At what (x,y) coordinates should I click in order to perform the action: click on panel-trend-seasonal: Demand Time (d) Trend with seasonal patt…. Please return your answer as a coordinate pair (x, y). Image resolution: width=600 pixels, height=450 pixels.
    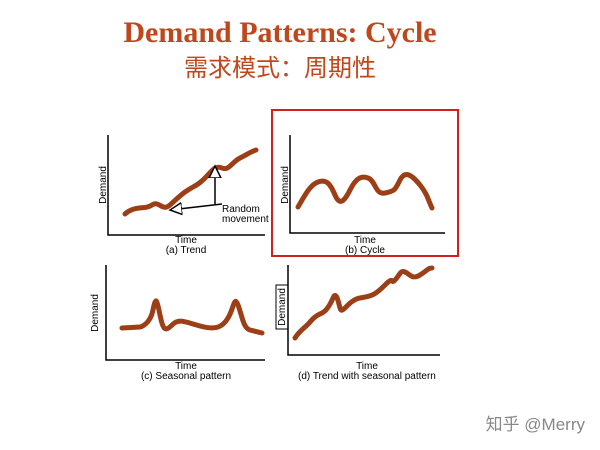
    Looking at the image, I should click on (357, 323).